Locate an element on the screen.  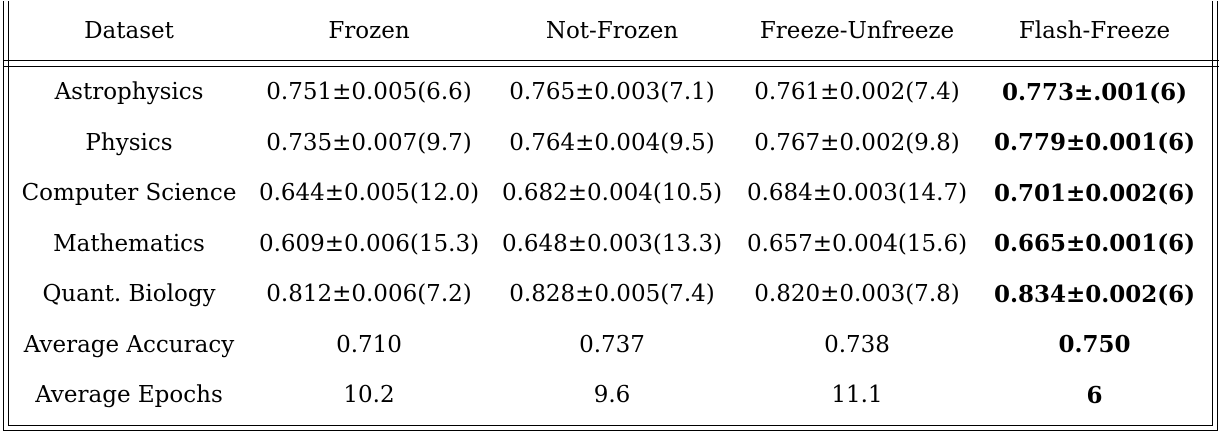
cell-not-frozen: 9.6 is located at coordinates (612, 395).